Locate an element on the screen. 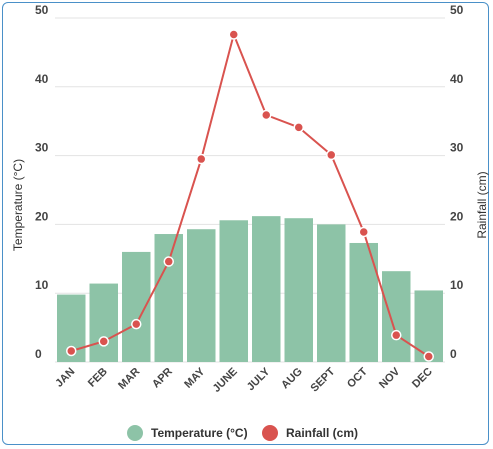  left-axis-ticks: 0 10 20 30 40 50 is located at coordinates (42, 182).